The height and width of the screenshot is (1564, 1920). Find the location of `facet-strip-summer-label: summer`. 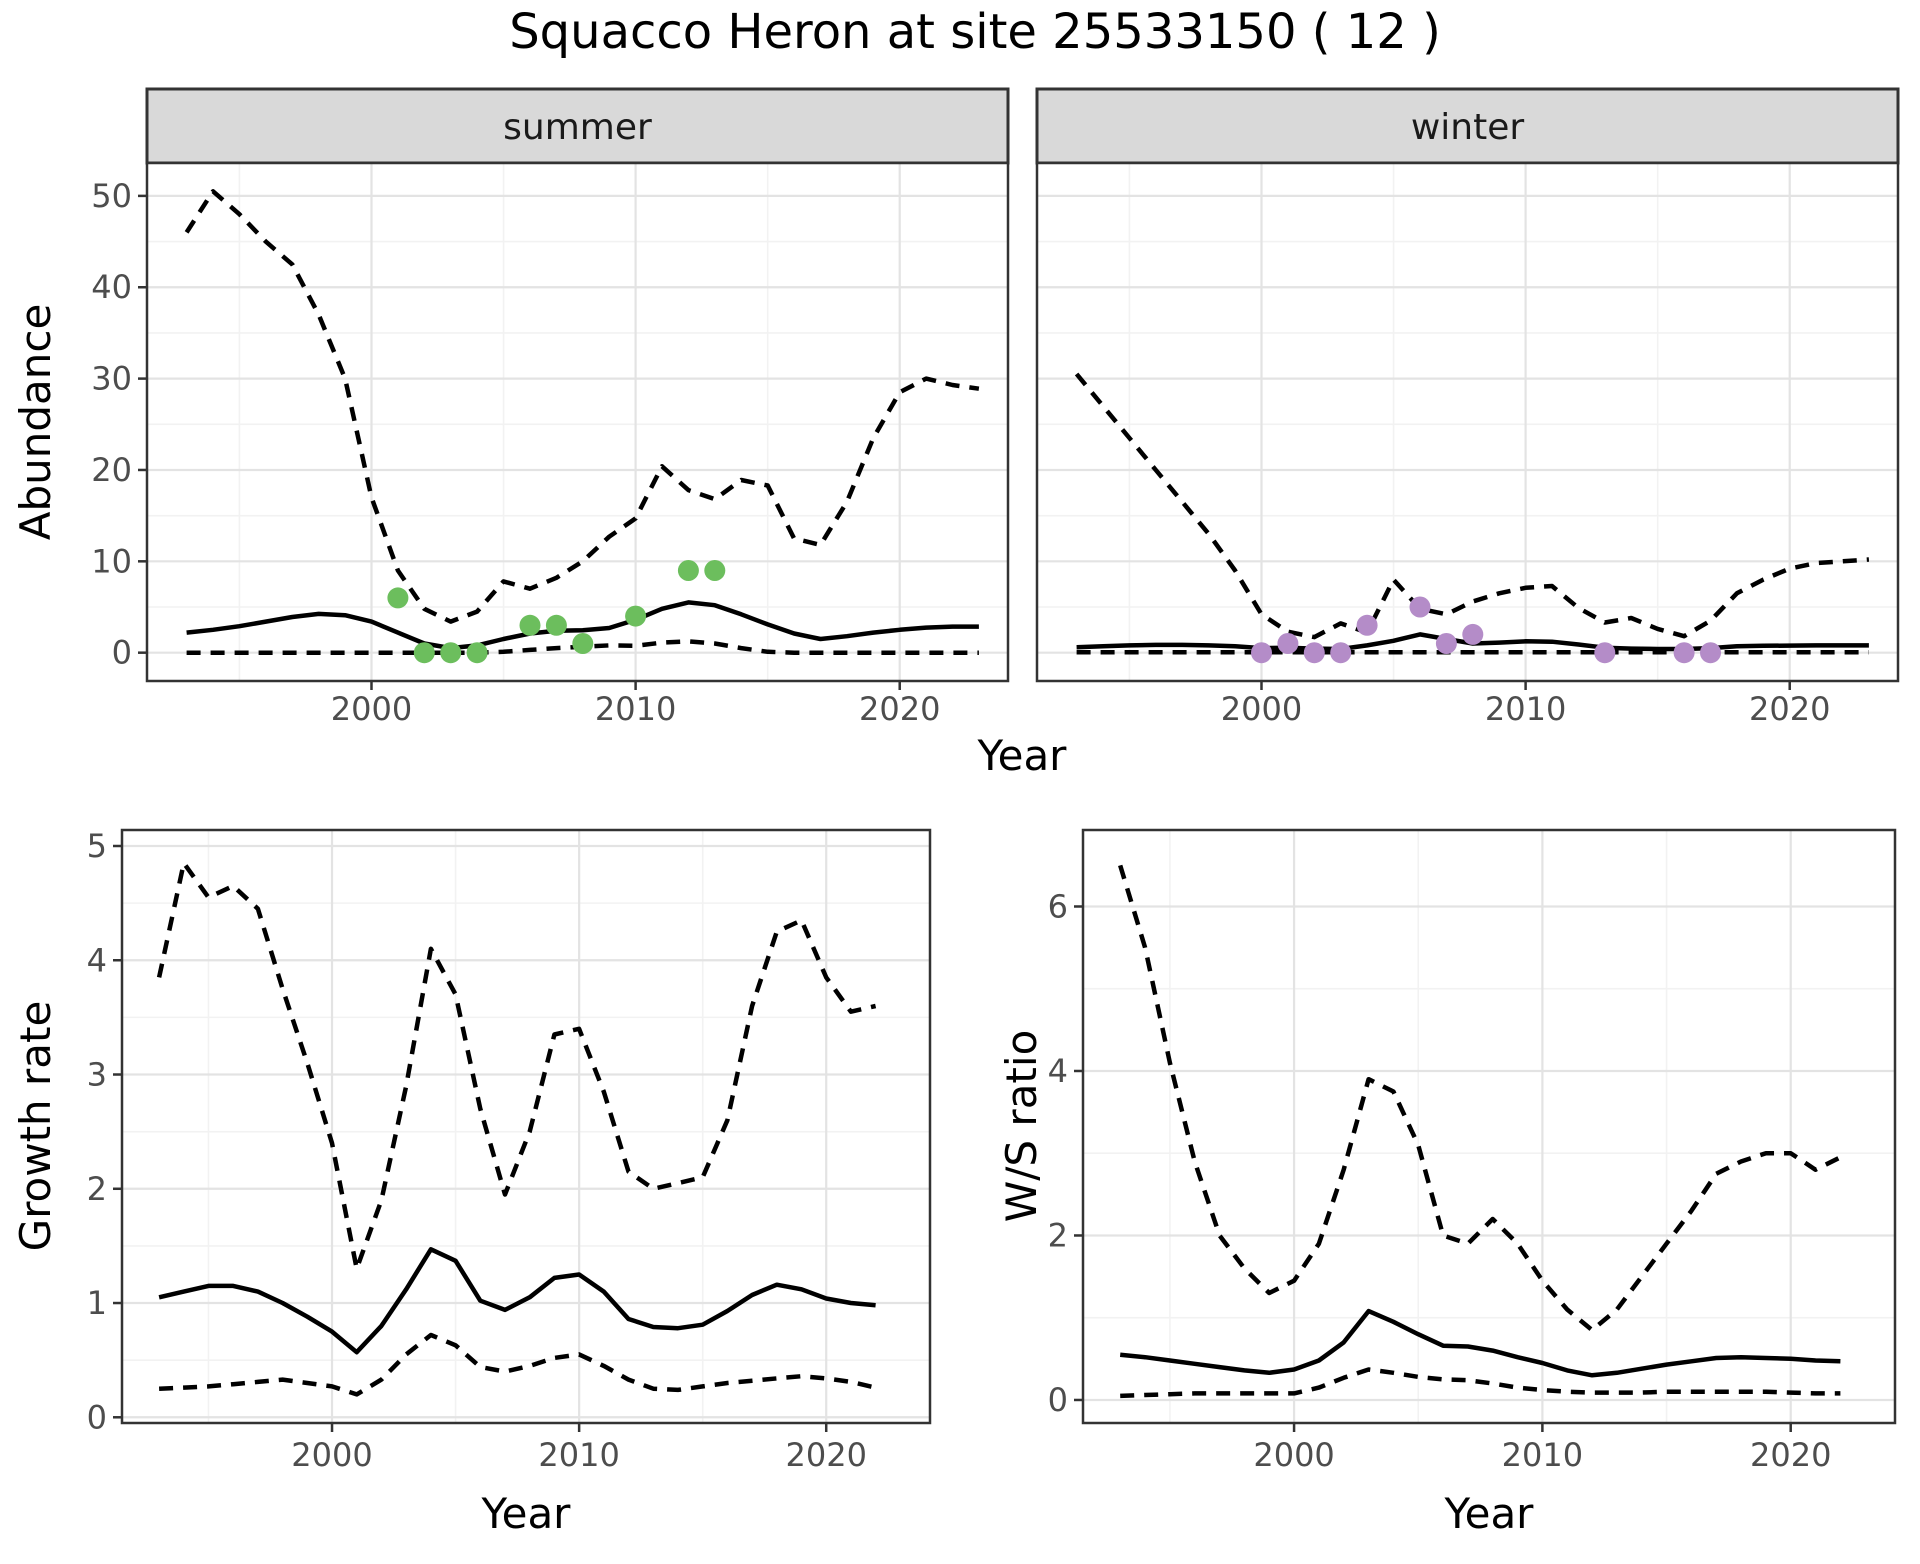

facet-strip-summer-label: summer is located at coordinates (577, 127).